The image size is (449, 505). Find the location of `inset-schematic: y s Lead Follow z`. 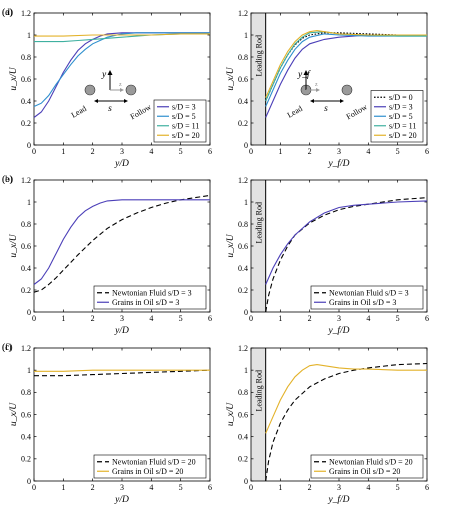

inset-schematic: y s Lead Follow z is located at coordinates (111, 95).